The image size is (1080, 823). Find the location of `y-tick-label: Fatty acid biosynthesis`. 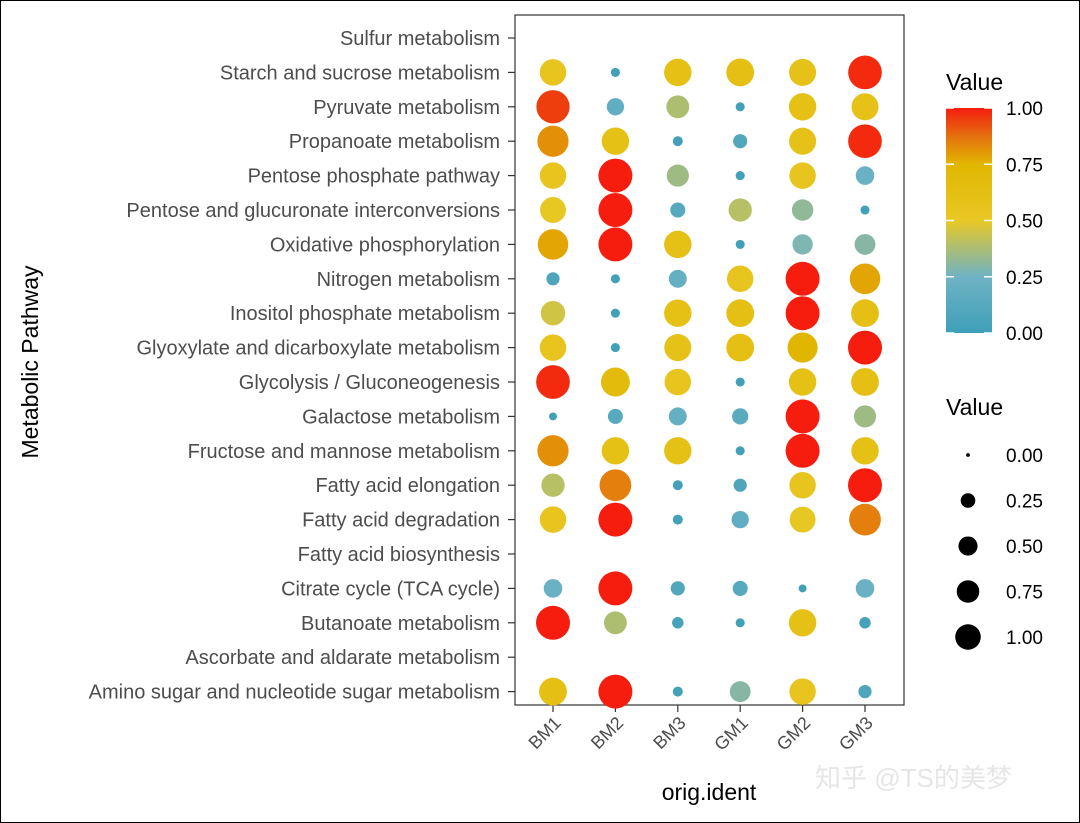

y-tick-label: Fatty acid biosynthesis is located at coordinates (399, 555).